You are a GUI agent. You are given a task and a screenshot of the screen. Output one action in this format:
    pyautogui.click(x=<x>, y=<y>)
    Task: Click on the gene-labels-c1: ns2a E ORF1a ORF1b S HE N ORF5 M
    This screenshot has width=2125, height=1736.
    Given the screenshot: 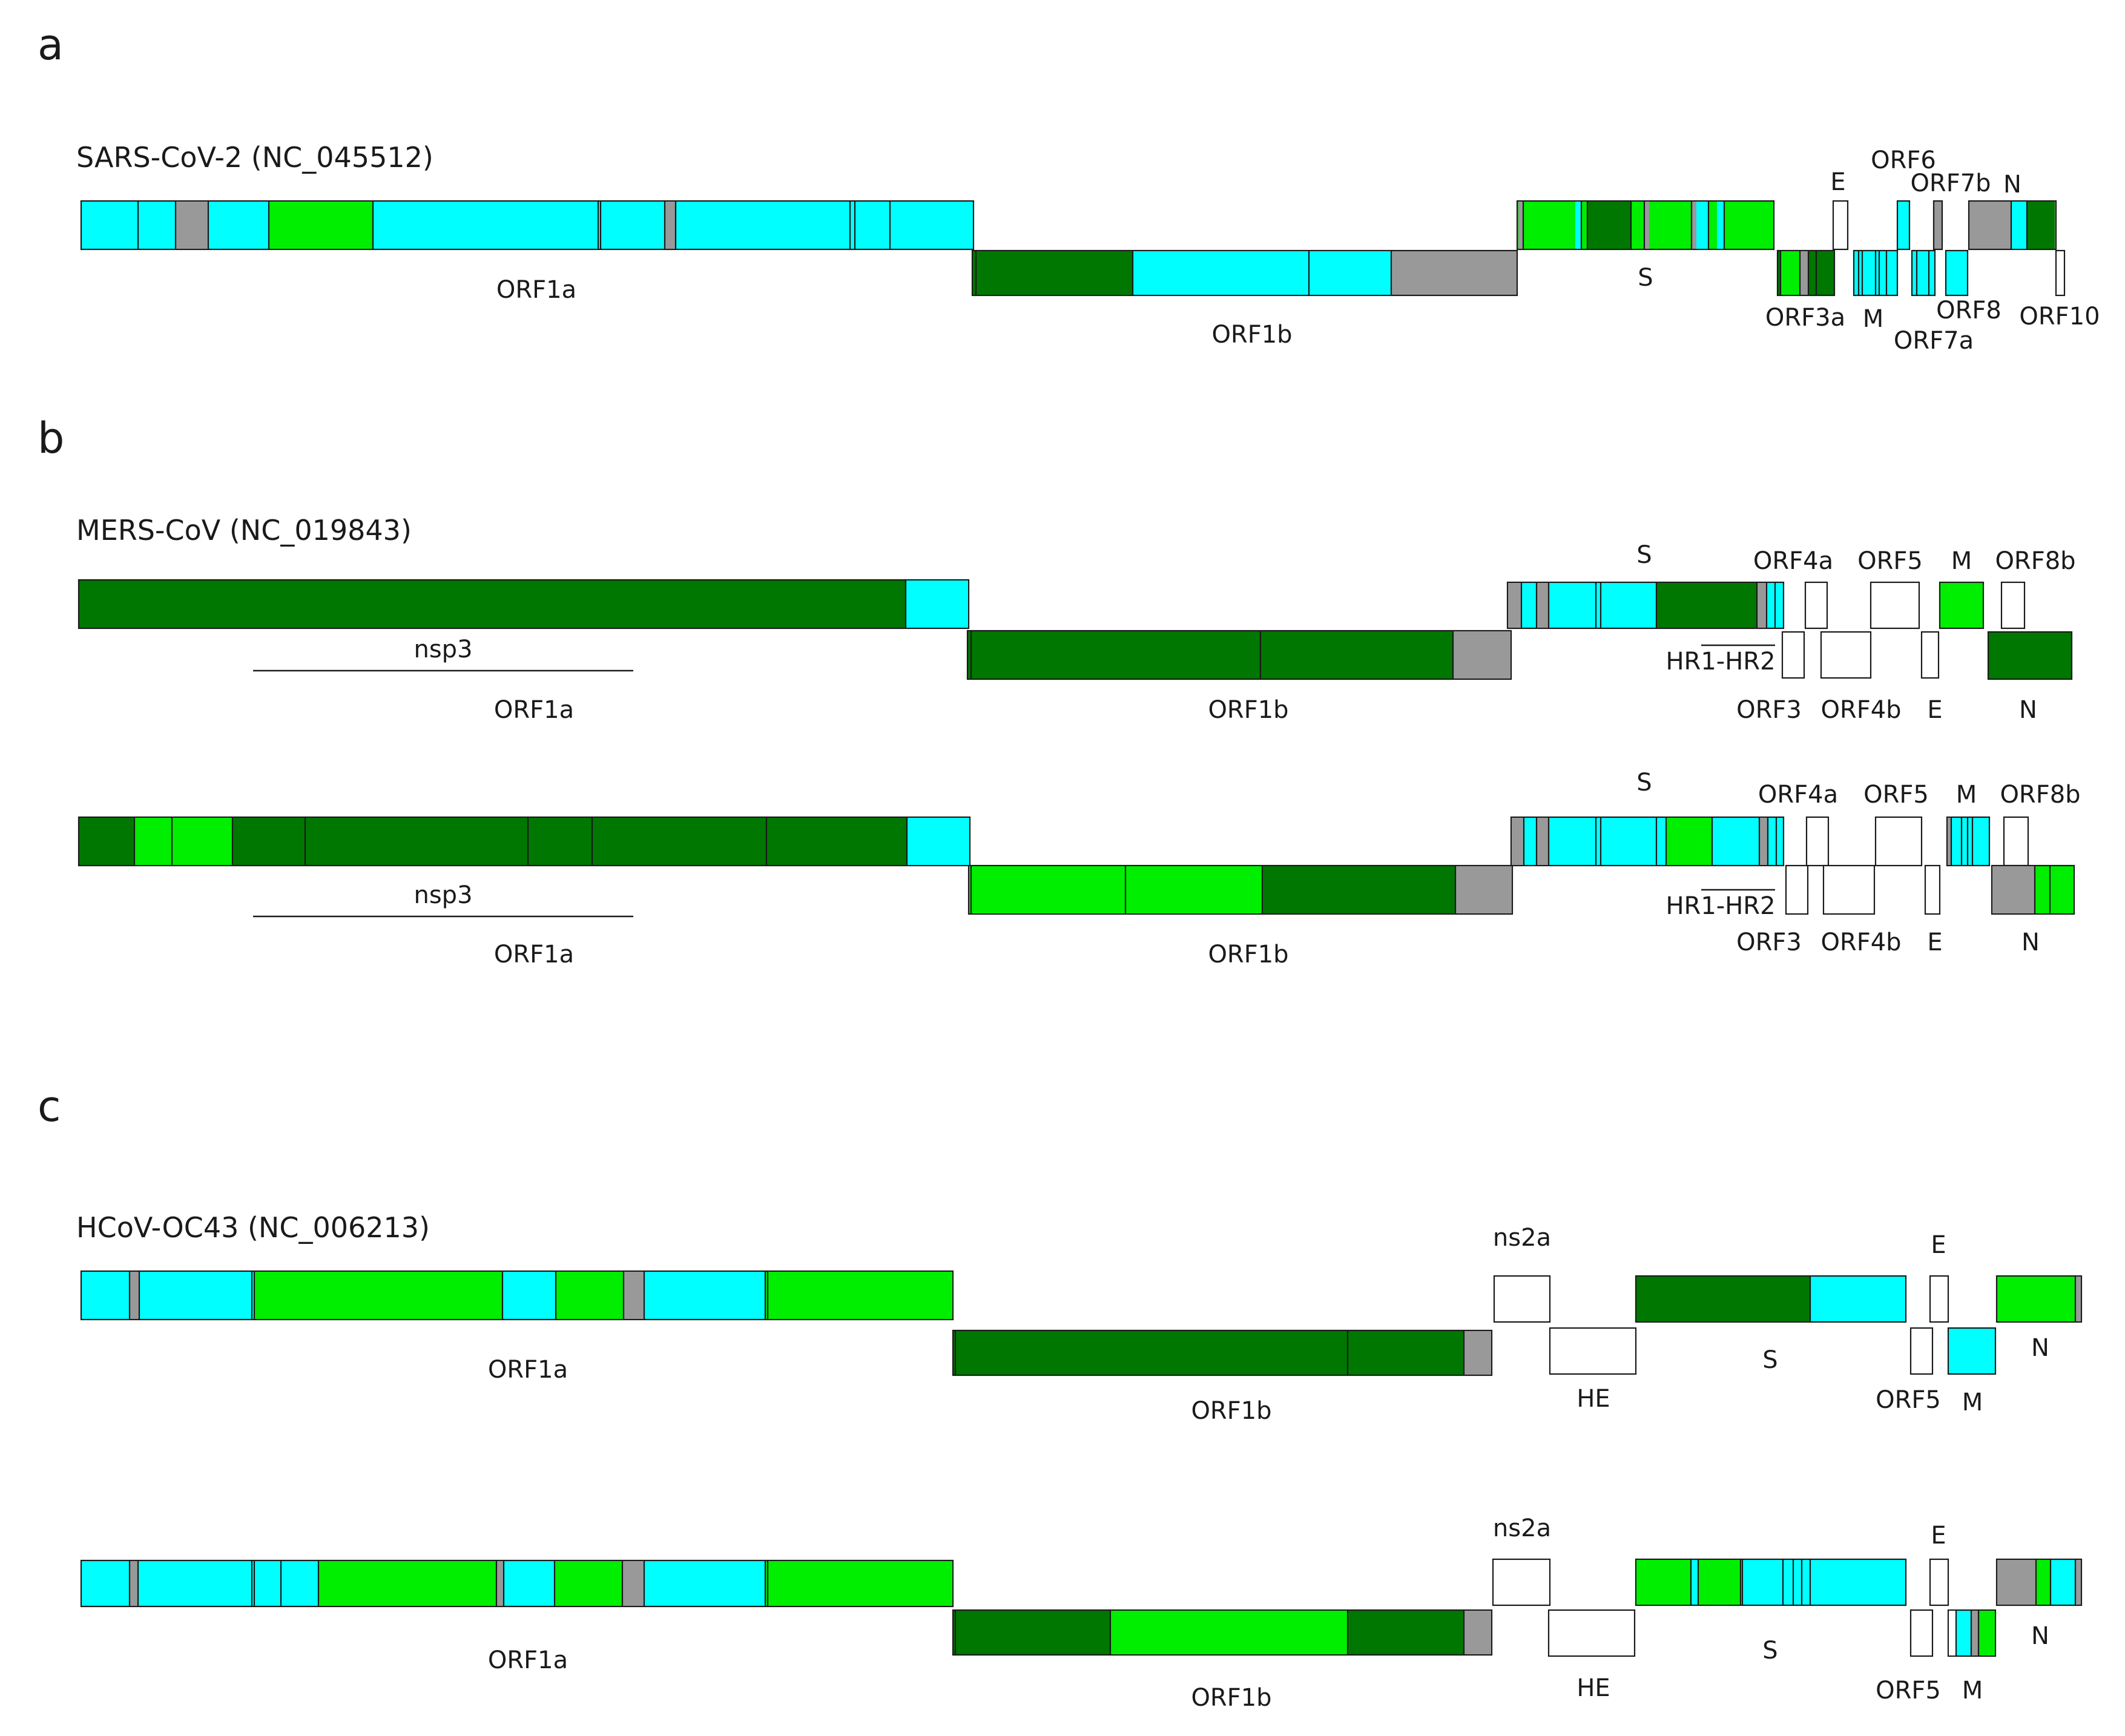 What is the action you would take?
    pyautogui.click(x=1269, y=1324)
    